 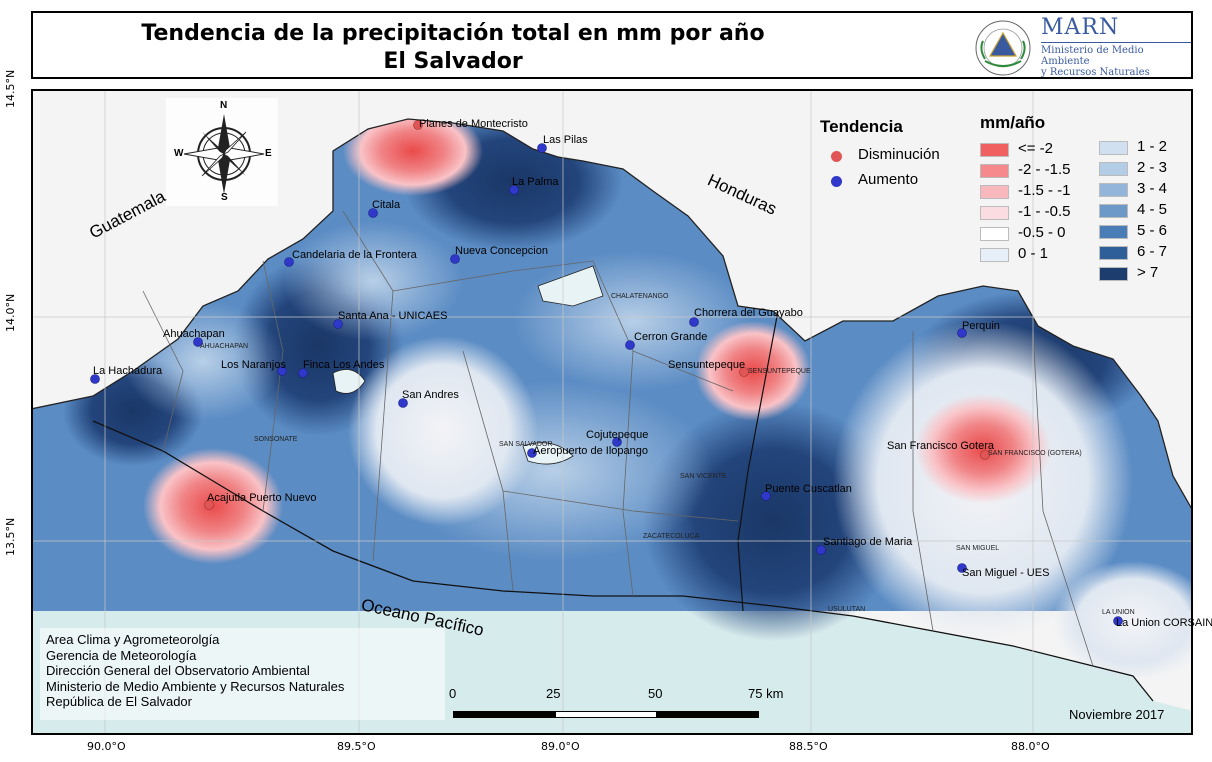 What do you see at coordinates (354, 255) in the screenshot?
I see `station-label: Candelaria de la Frontera` at bounding box center [354, 255].